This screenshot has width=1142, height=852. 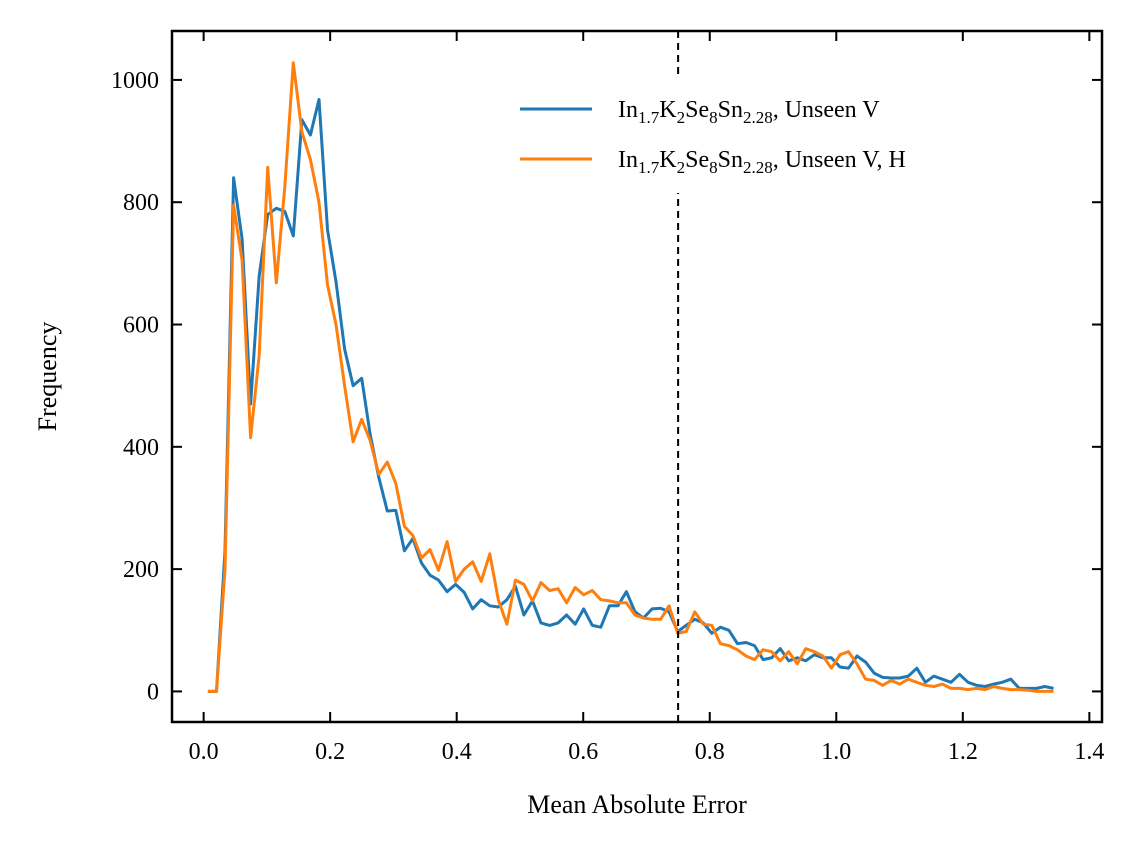 What do you see at coordinates (153, 692) in the screenshot?
I see `y-tick-label: 0` at bounding box center [153, 692].